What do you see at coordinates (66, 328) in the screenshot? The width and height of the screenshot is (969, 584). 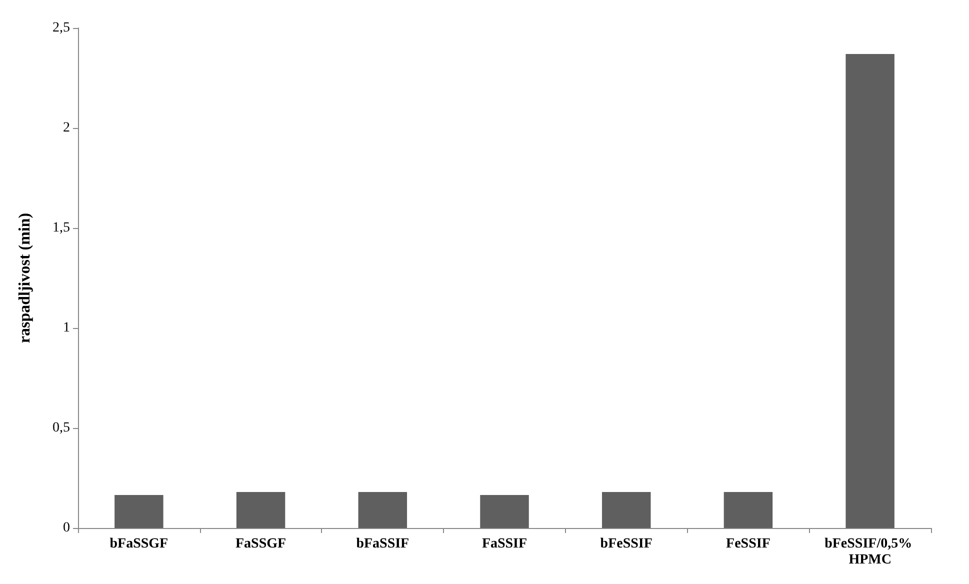 I see `y-tick-label: 1` at bounding box center [66, 328].